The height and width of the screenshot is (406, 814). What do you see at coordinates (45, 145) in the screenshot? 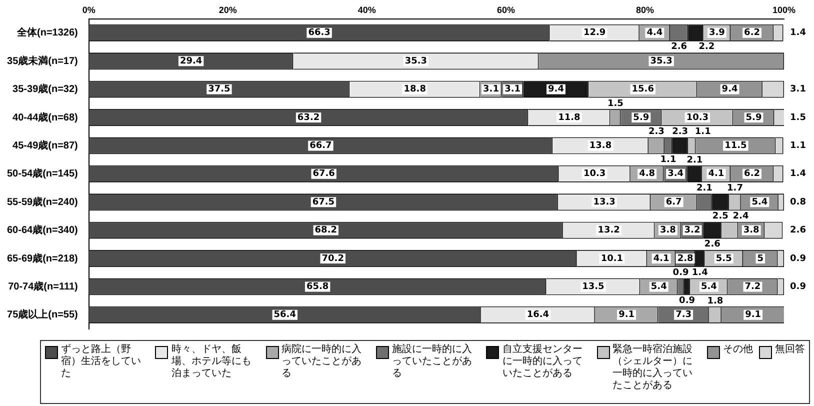
I see `y-tick-label: 45-49歳(n=87)` at bounding box center [45, 145].